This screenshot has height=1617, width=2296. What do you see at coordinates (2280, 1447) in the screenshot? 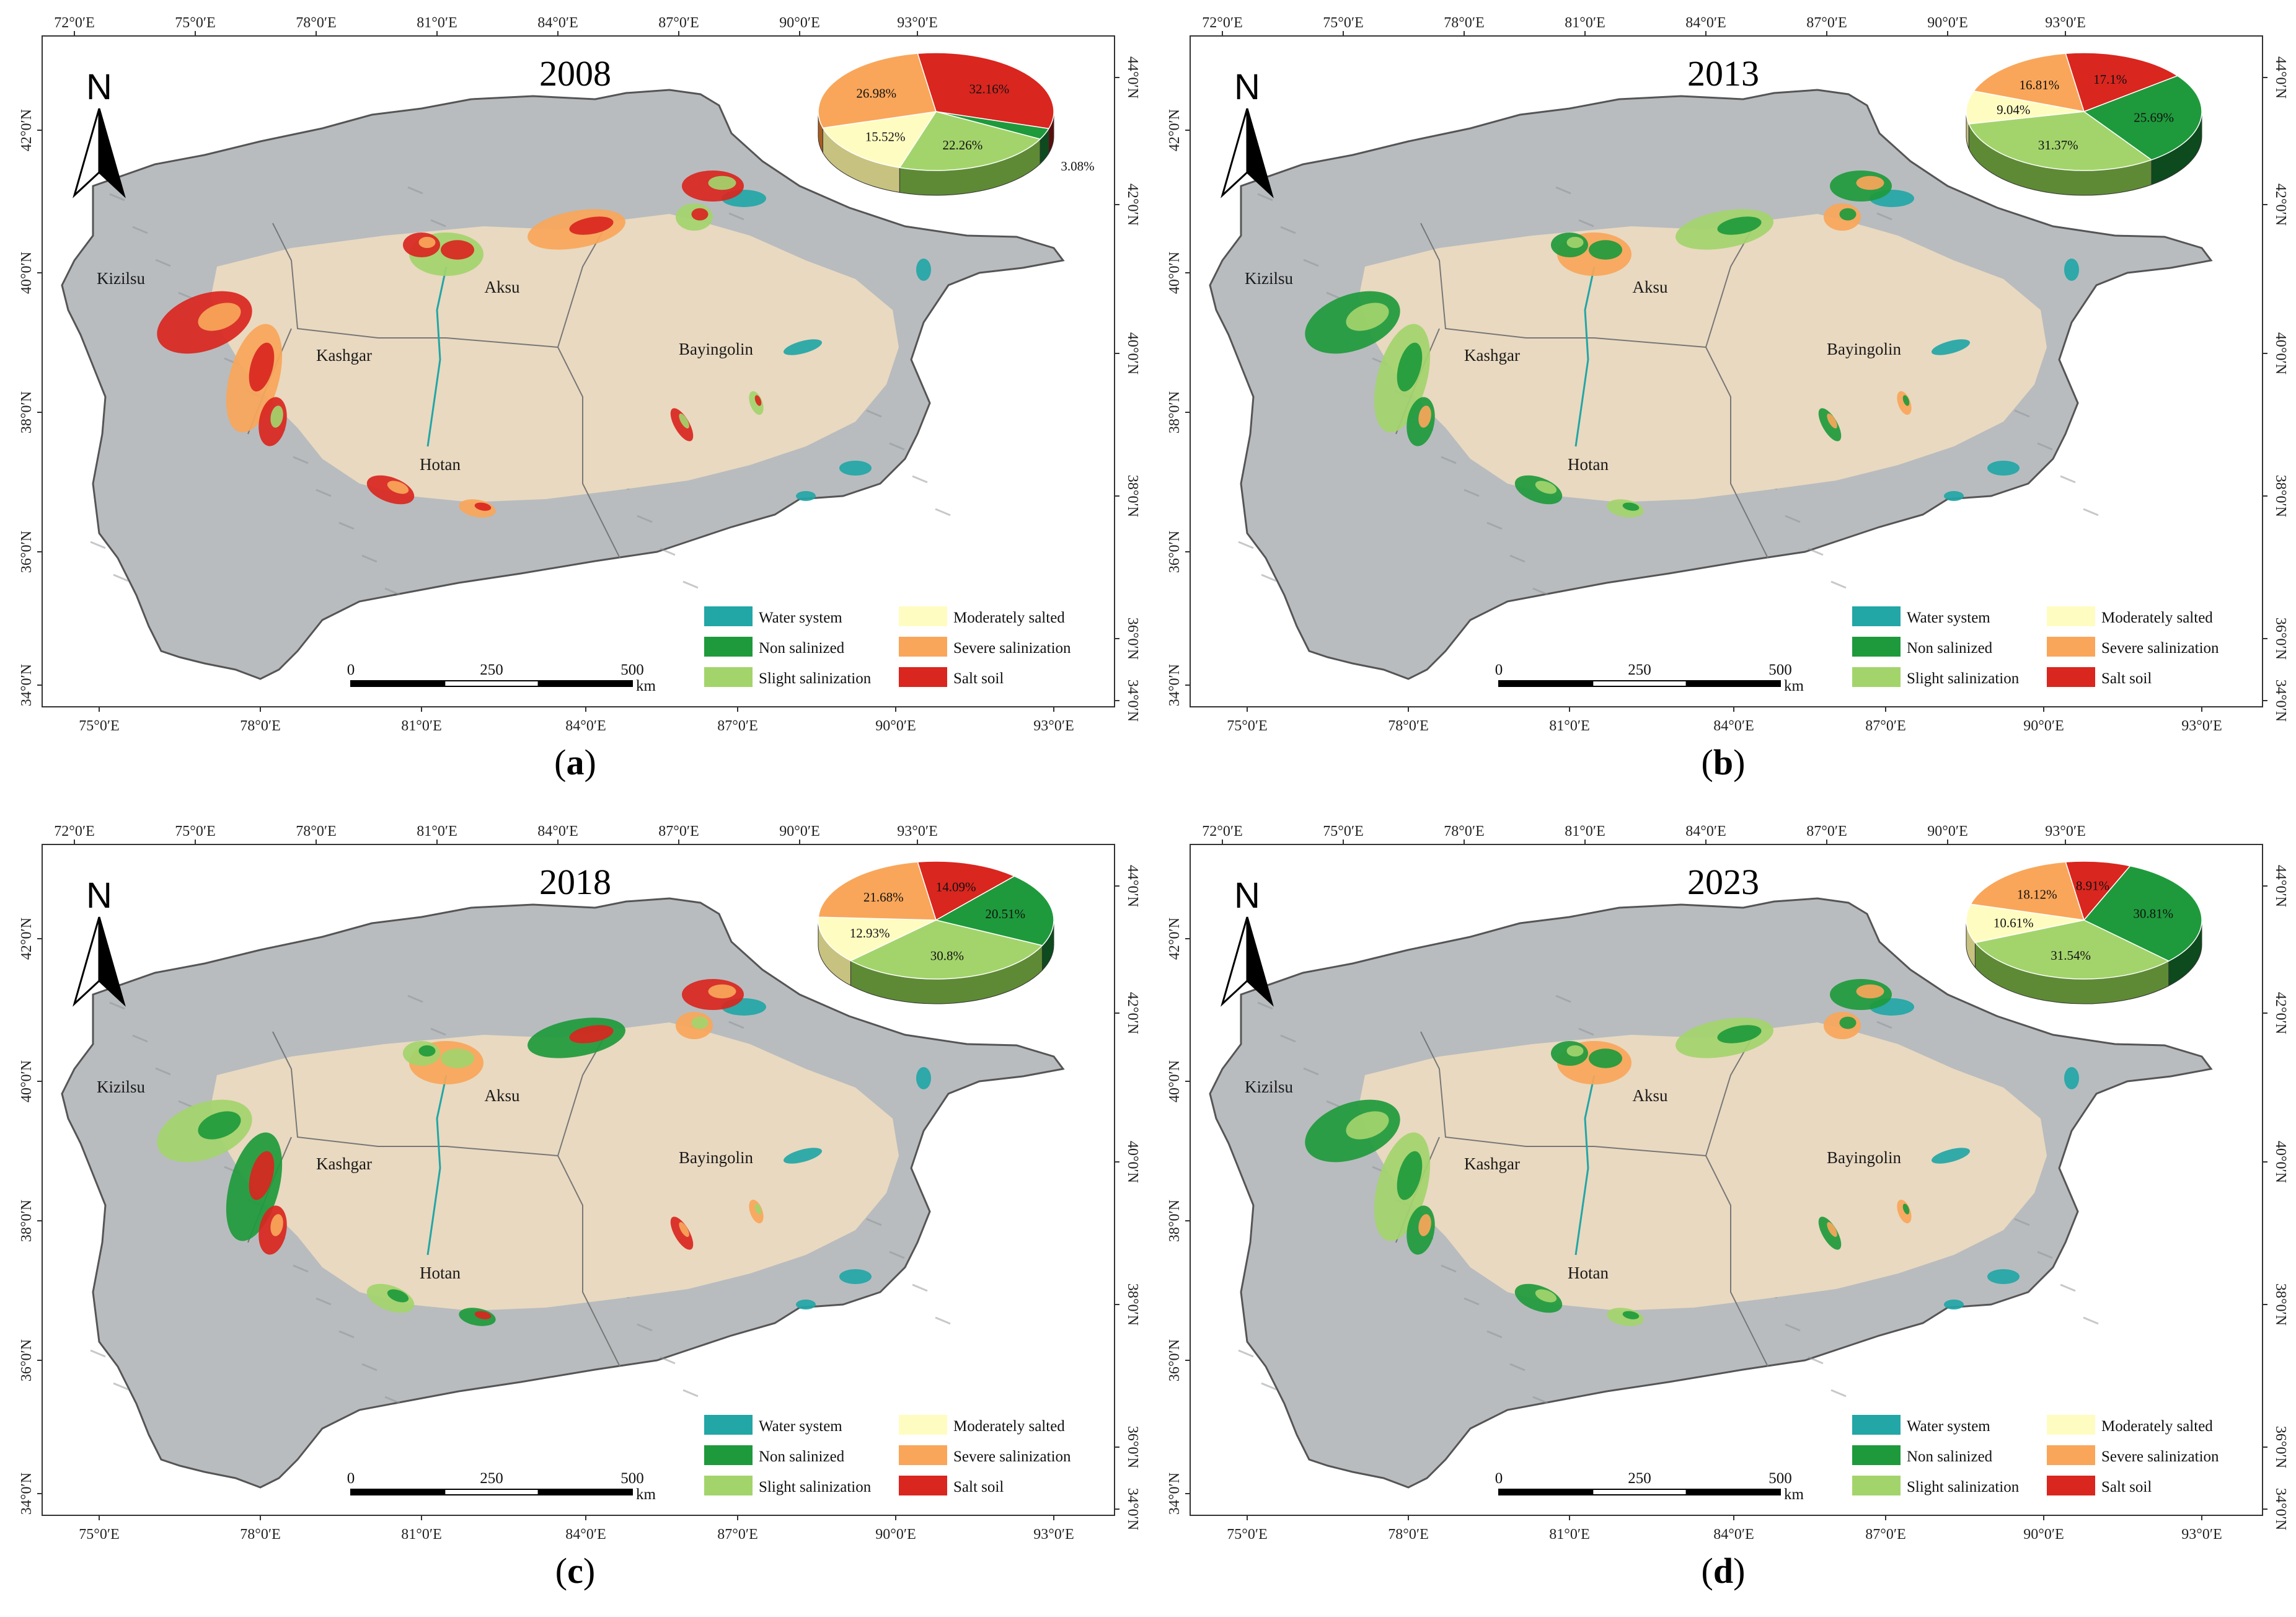
I see `right-lat-label: 36°0′N` at bounding box center [2280, 1447].